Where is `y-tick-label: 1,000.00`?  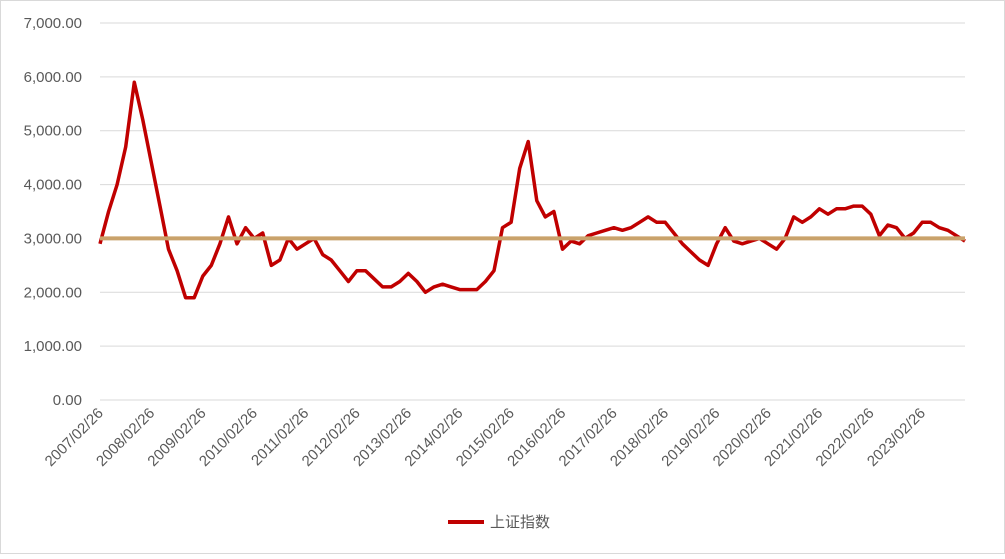
y-tick-label: 1,000.00 is located at coordinates (53, 346).